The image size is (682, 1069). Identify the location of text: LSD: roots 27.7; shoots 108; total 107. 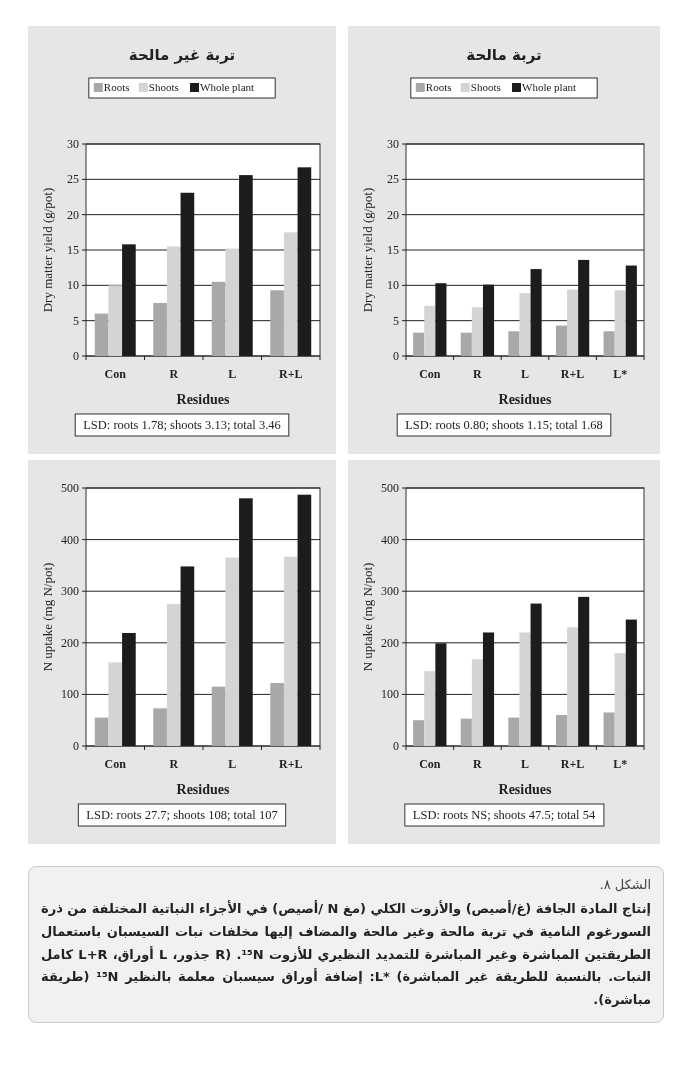
(182, 815).